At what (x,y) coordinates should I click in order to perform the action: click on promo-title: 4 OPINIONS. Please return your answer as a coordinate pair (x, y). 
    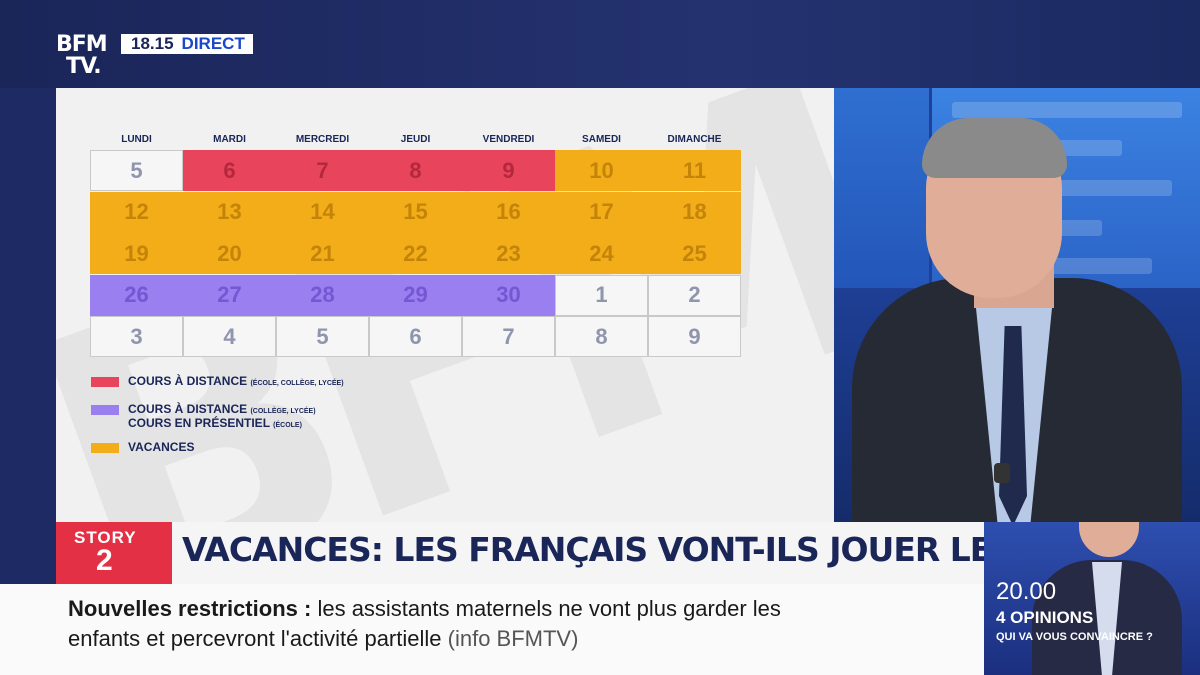
    Looking at the image, I should click on (1045, 617).